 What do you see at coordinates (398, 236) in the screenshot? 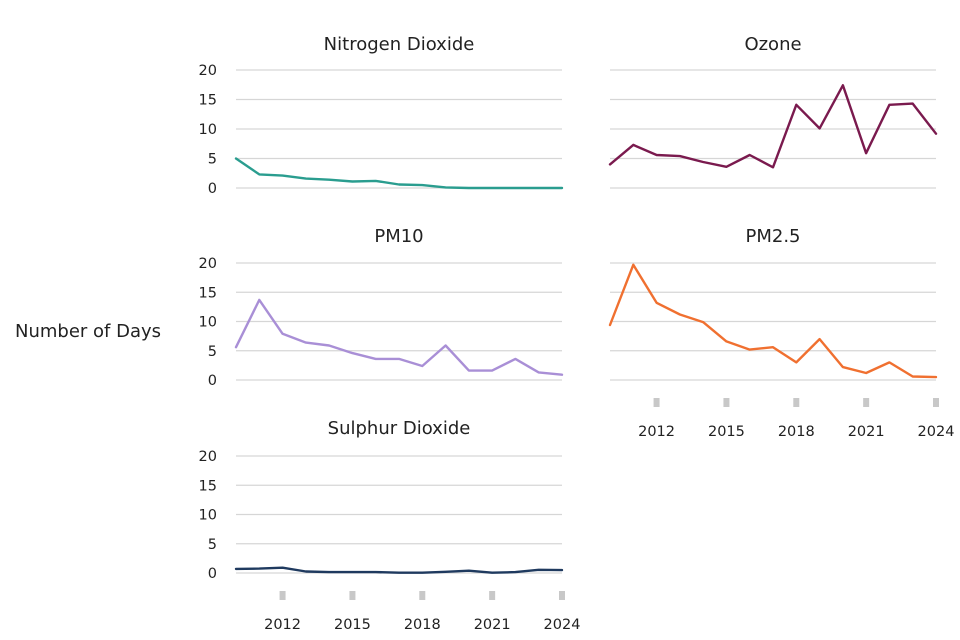
I see `panel-title: PM10` at bounding box center [398, 236].